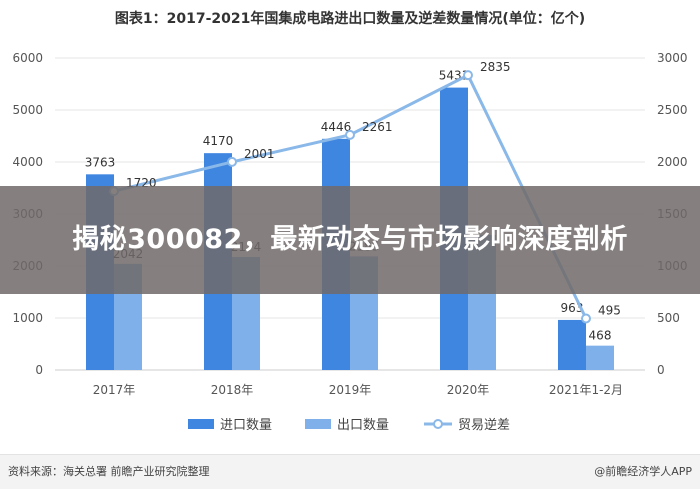 The image size is (700, 489). What do you see at coordinates (609, 311) in the screenshot?
I see `trade-deficit-value-label: 495` at bounding box center [609, 311].